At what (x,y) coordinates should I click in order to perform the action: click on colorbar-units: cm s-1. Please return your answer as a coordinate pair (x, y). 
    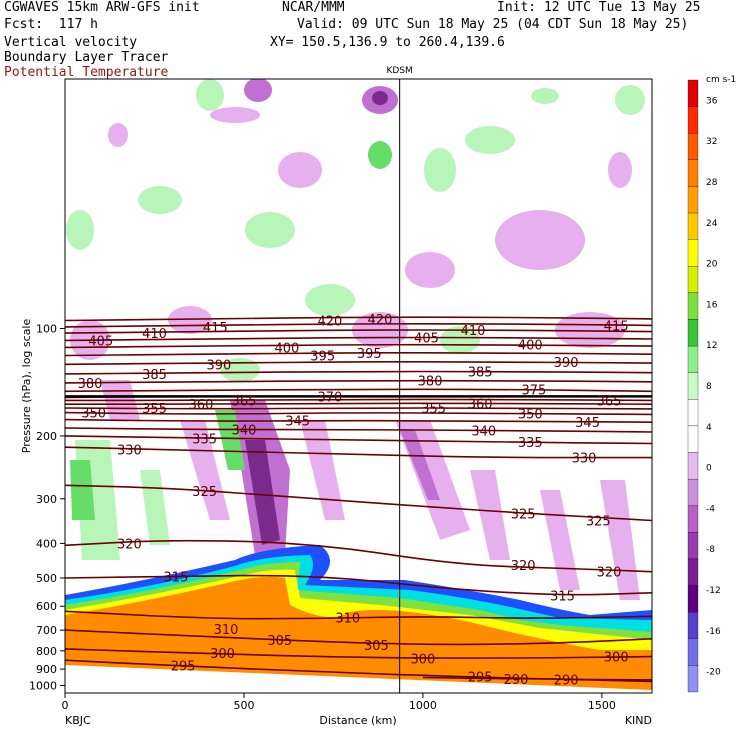
    Looking at the image, I should click on (721, 80).